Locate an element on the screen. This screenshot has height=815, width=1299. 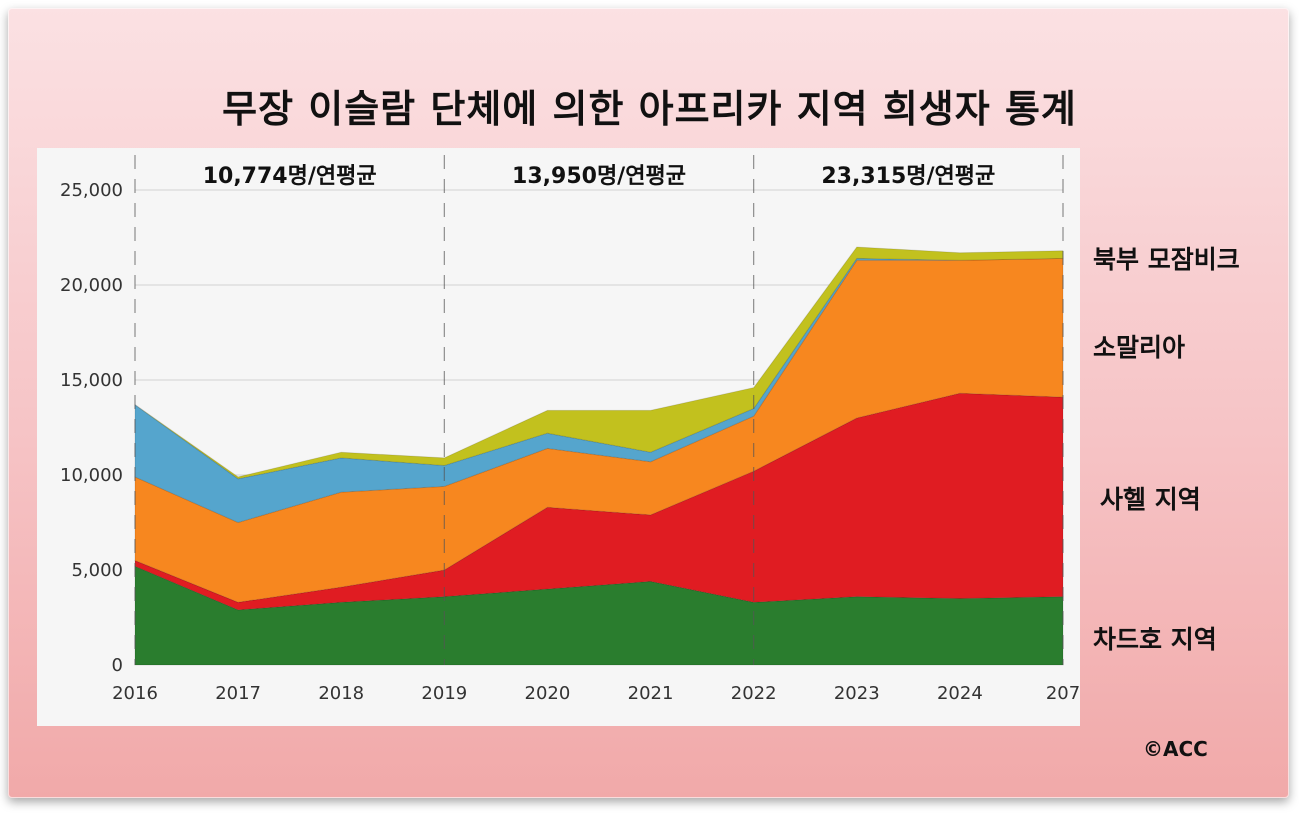
period-averages: 10,774명/연평균 13,950명/연평균 23,315명/연평균 is located at coordinates (599, 176).